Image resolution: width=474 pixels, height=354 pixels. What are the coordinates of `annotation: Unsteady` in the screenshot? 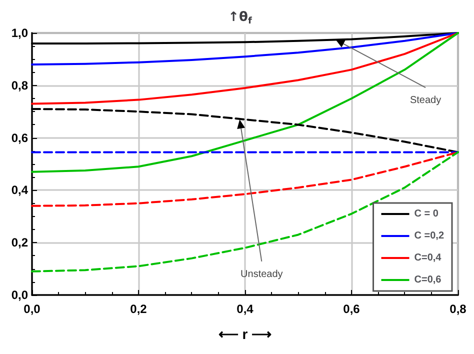 It's located at (261, 274).